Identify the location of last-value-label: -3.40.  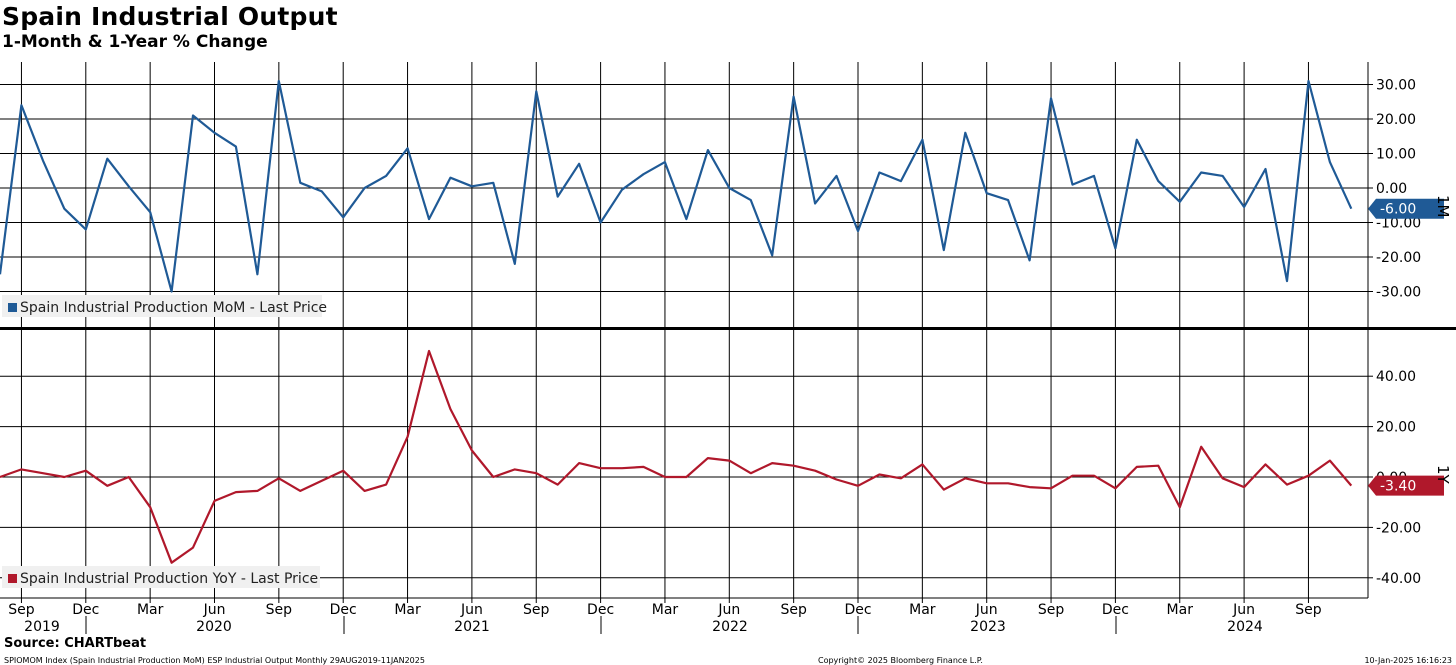
(1398, 487).